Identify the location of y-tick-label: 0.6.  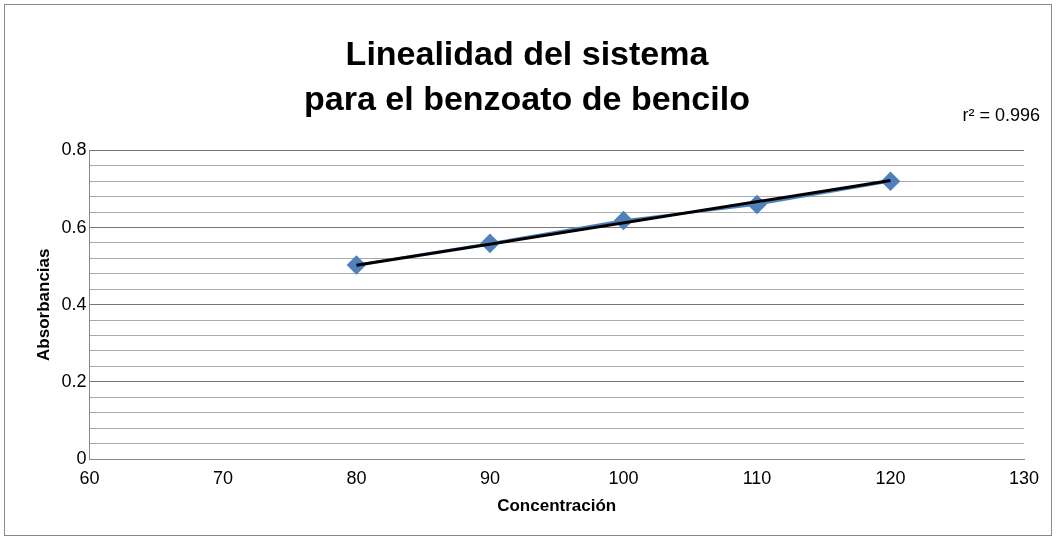
(74, 226).